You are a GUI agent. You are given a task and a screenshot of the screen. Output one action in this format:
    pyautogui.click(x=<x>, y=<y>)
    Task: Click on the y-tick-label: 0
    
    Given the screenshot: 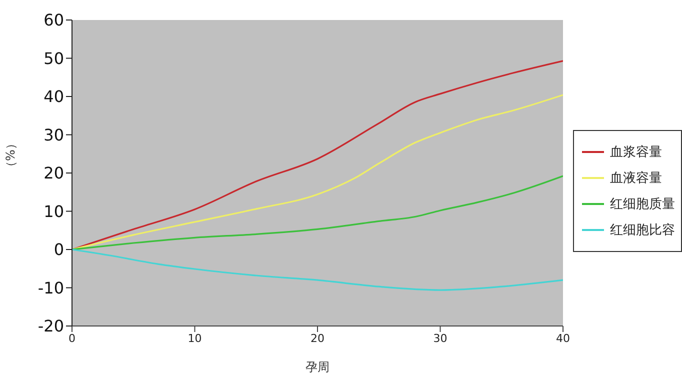 What is the action you would take?
    pyautogui.click(x=59, y=250)
    